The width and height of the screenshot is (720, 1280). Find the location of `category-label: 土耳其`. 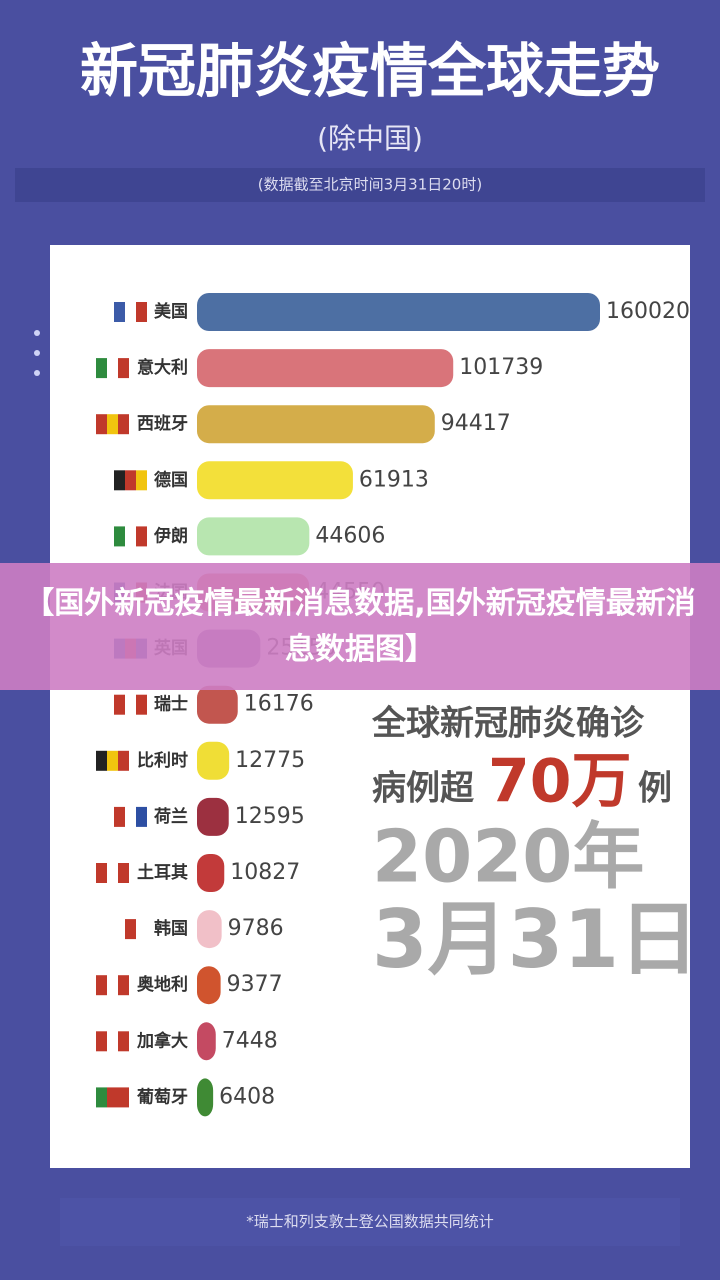

category-label: 土耳其 is located at coordinates (162, 872).